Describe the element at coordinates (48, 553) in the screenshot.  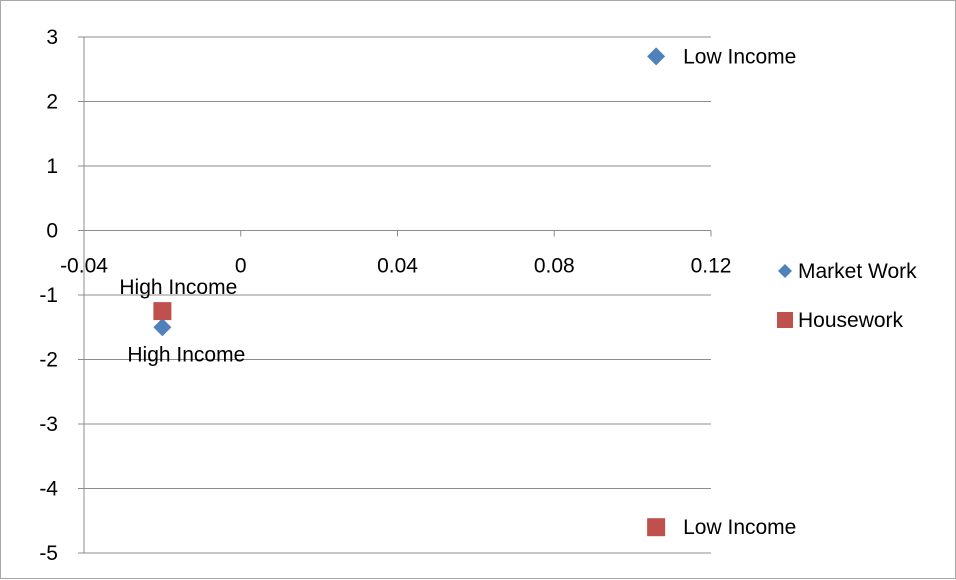
I see `y-tick-label: -5` at that location.